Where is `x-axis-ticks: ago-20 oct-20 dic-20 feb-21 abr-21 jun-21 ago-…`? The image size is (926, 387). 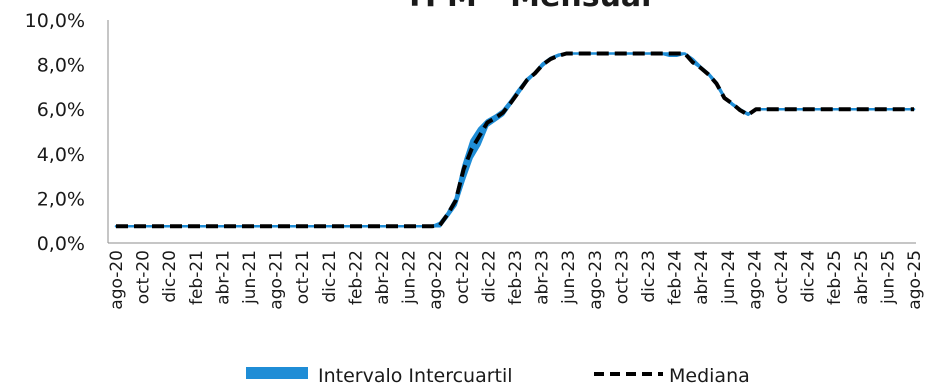
x-axis-ticks: ago-20 oct-20 dic-20 feb-21 abr-21 jun-21 ago-… is located at coordinates (516, 280).